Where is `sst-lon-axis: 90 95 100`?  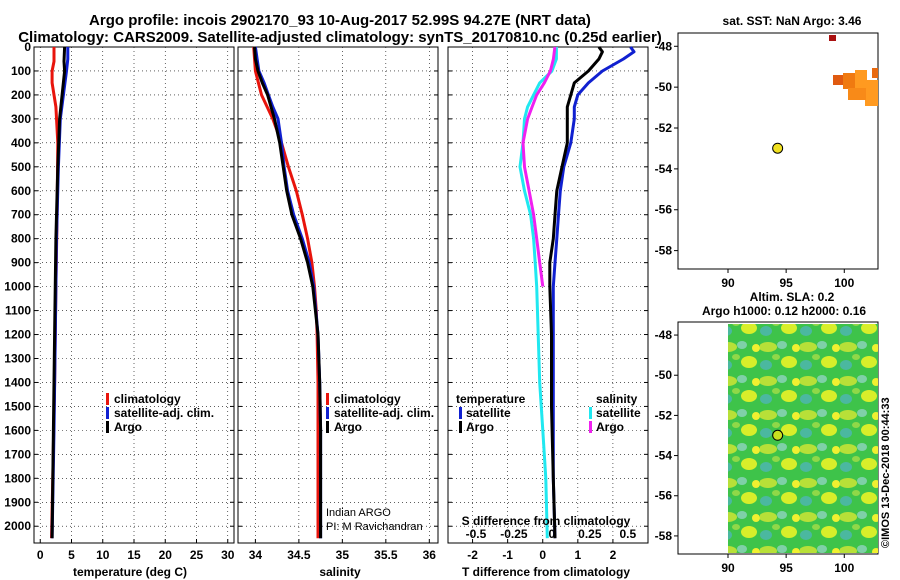
sst-lon-axis: 90 95 100 is located at coordinates (788, 279).